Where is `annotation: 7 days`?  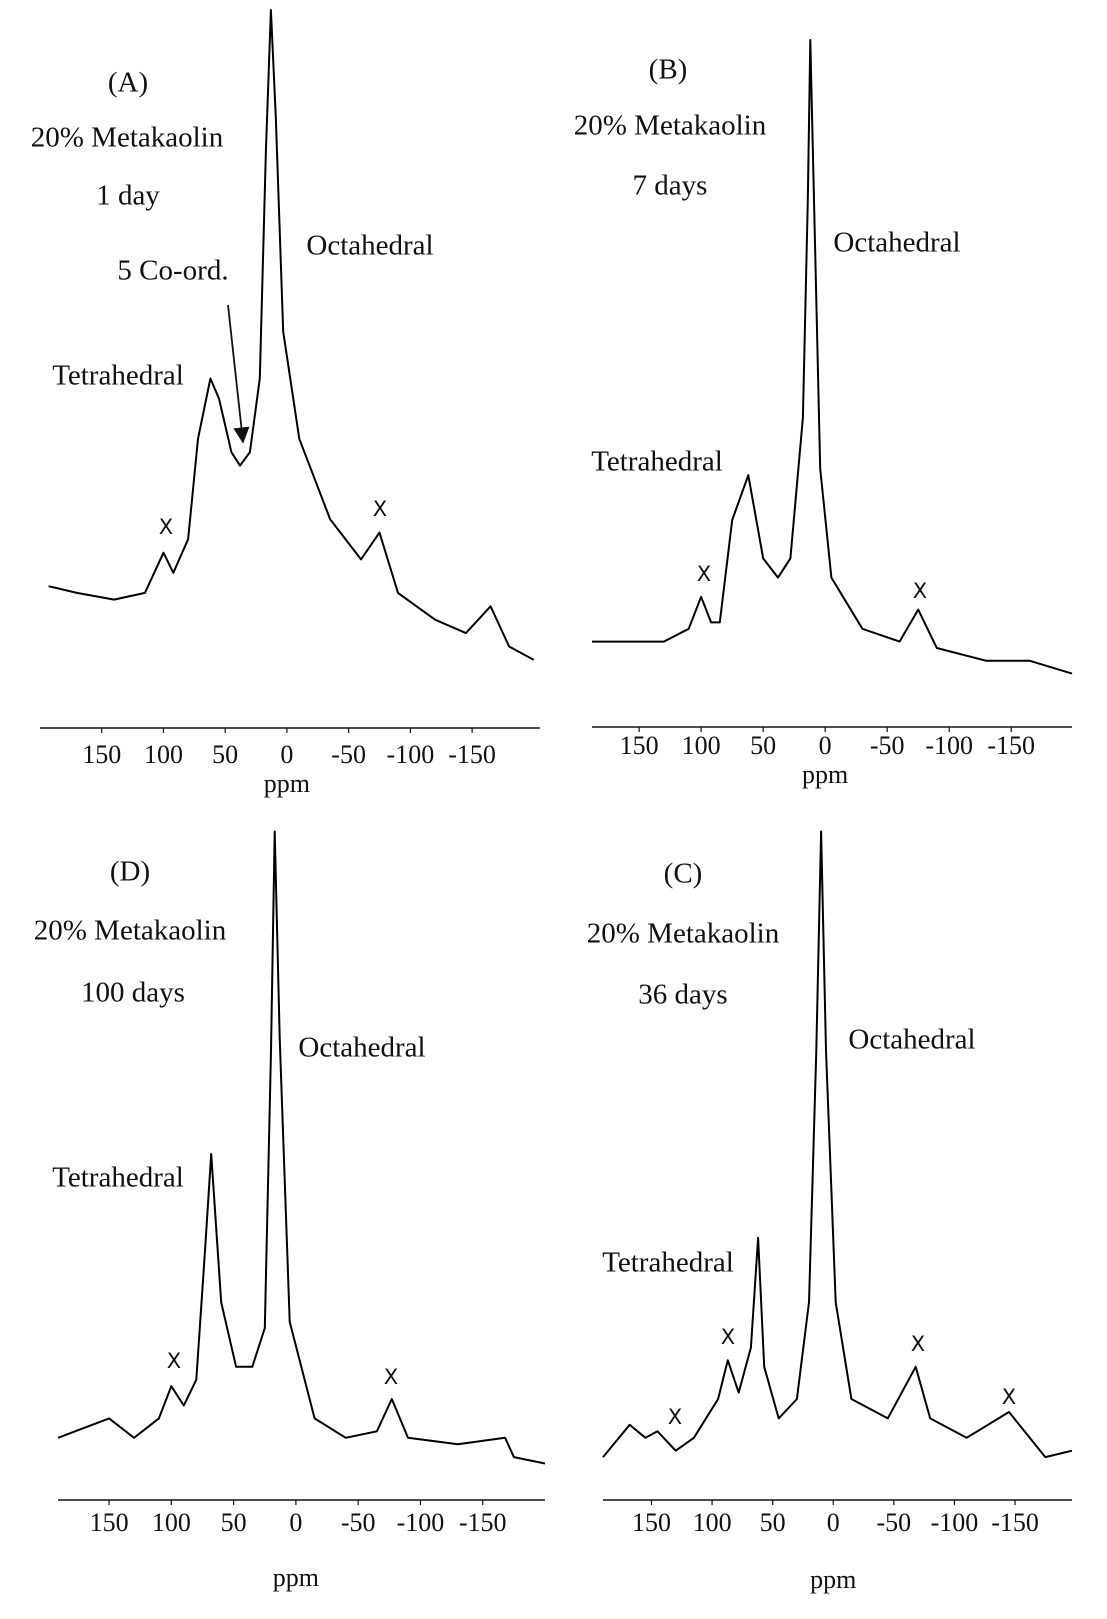 annotation: 7 days is located at coordinates (670, 186).